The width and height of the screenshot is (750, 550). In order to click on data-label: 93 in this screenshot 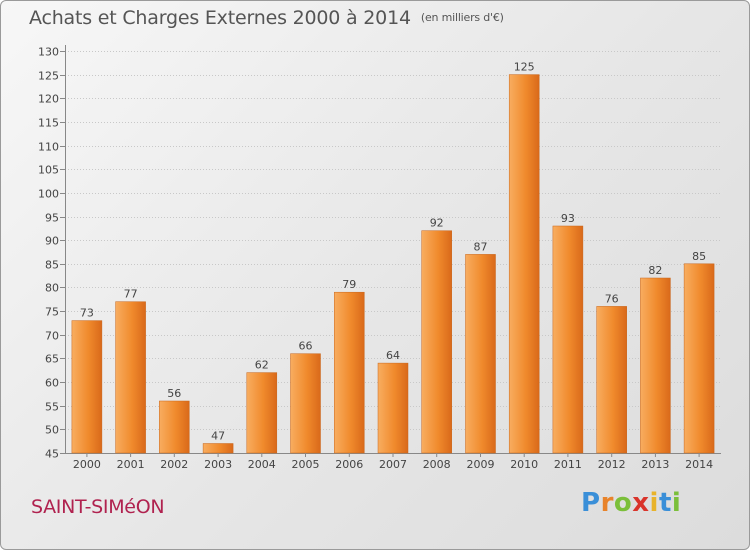, I will do `click(568, 218)`.